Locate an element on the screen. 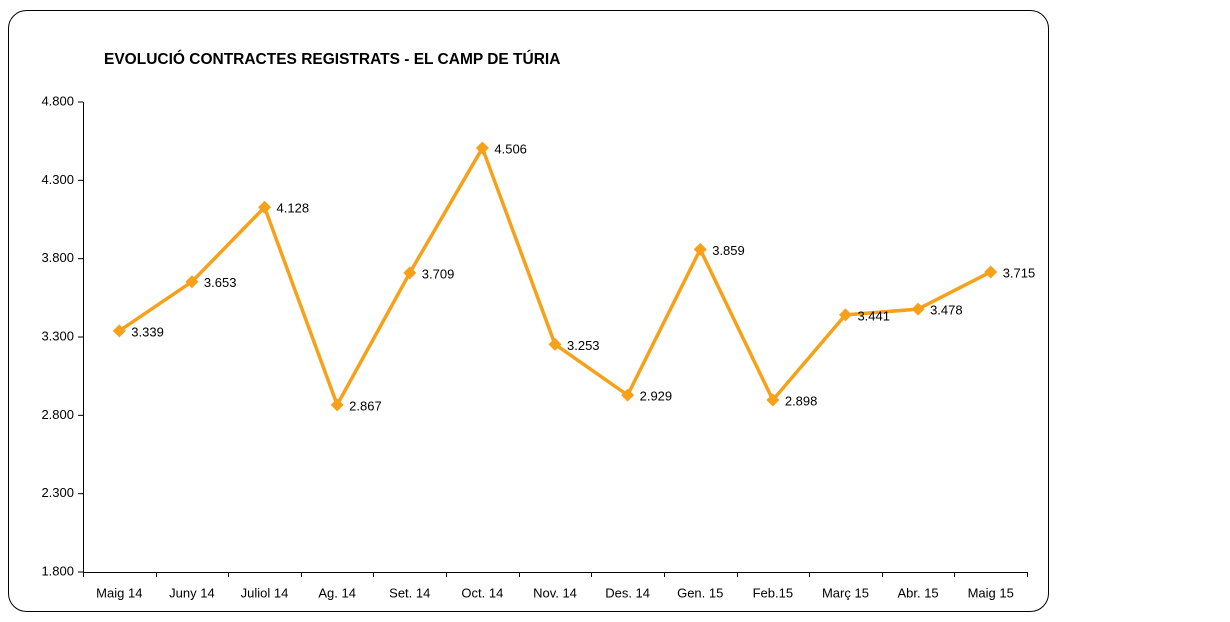 Image resolution: width=1230 pixels, height=622 pixels. x-tick-label: Juliol 14 is located at coordinates (265, 592).